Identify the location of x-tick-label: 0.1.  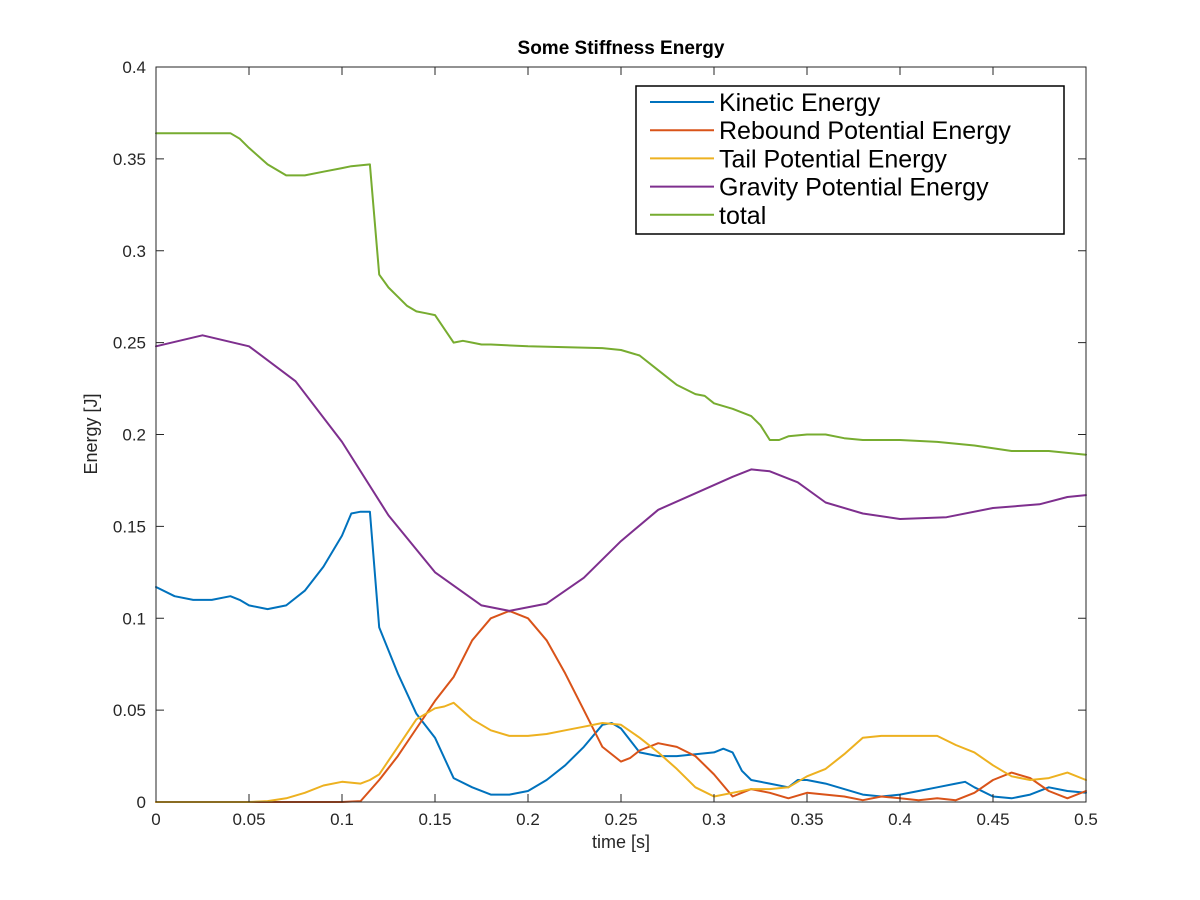
(342, 819).